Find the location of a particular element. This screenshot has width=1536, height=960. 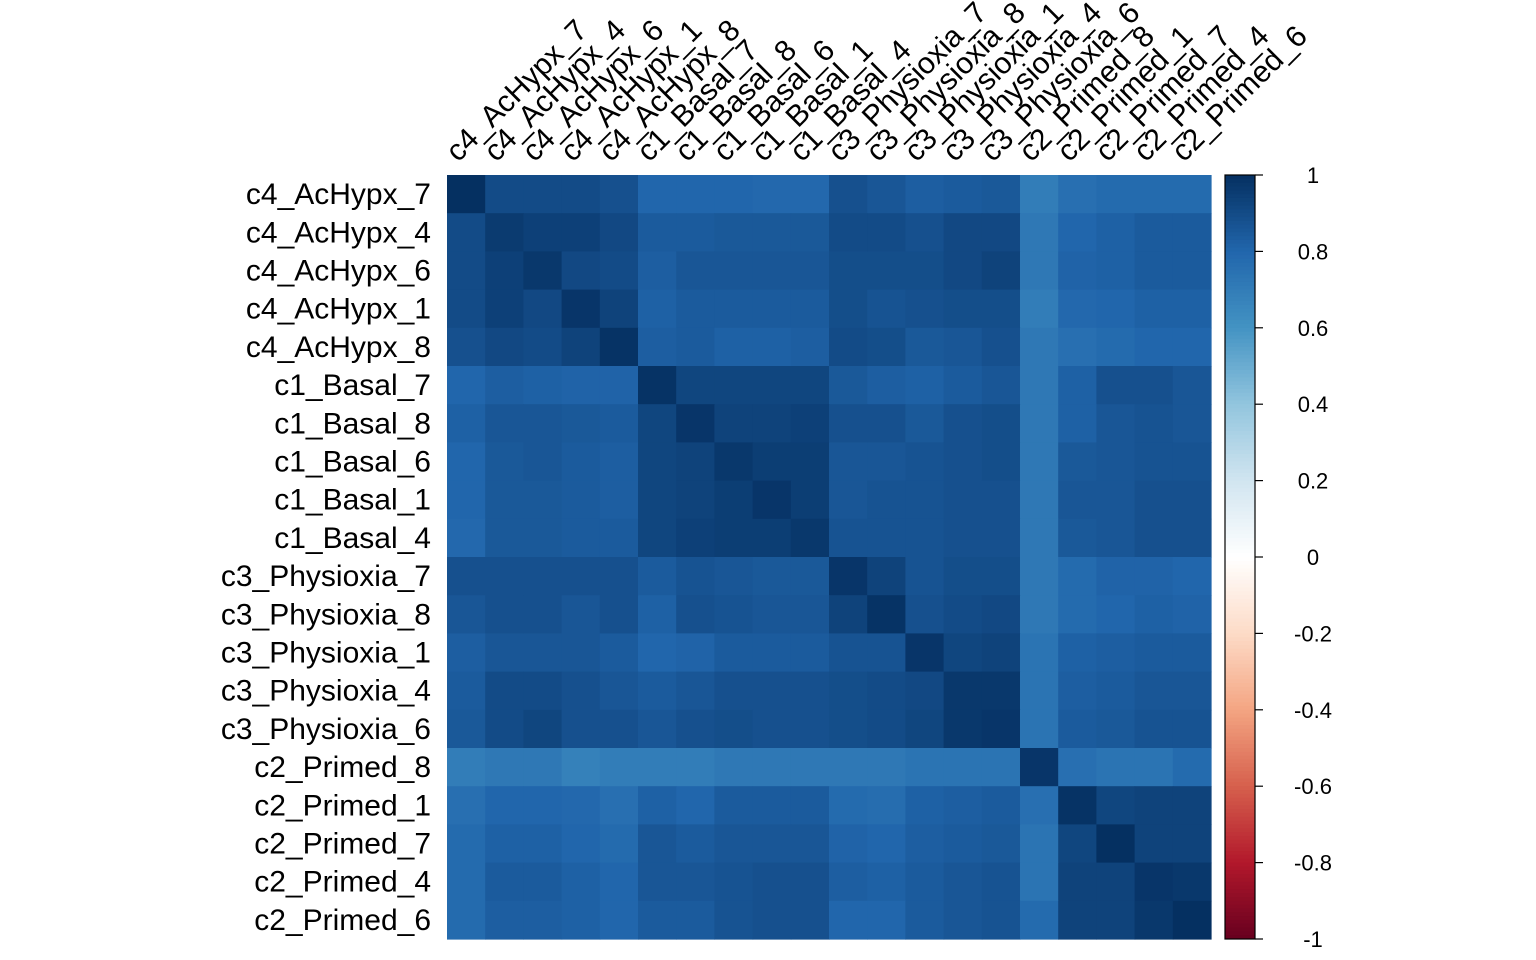

legend-tick-label: 1 is located at coordinates (1313, 175).